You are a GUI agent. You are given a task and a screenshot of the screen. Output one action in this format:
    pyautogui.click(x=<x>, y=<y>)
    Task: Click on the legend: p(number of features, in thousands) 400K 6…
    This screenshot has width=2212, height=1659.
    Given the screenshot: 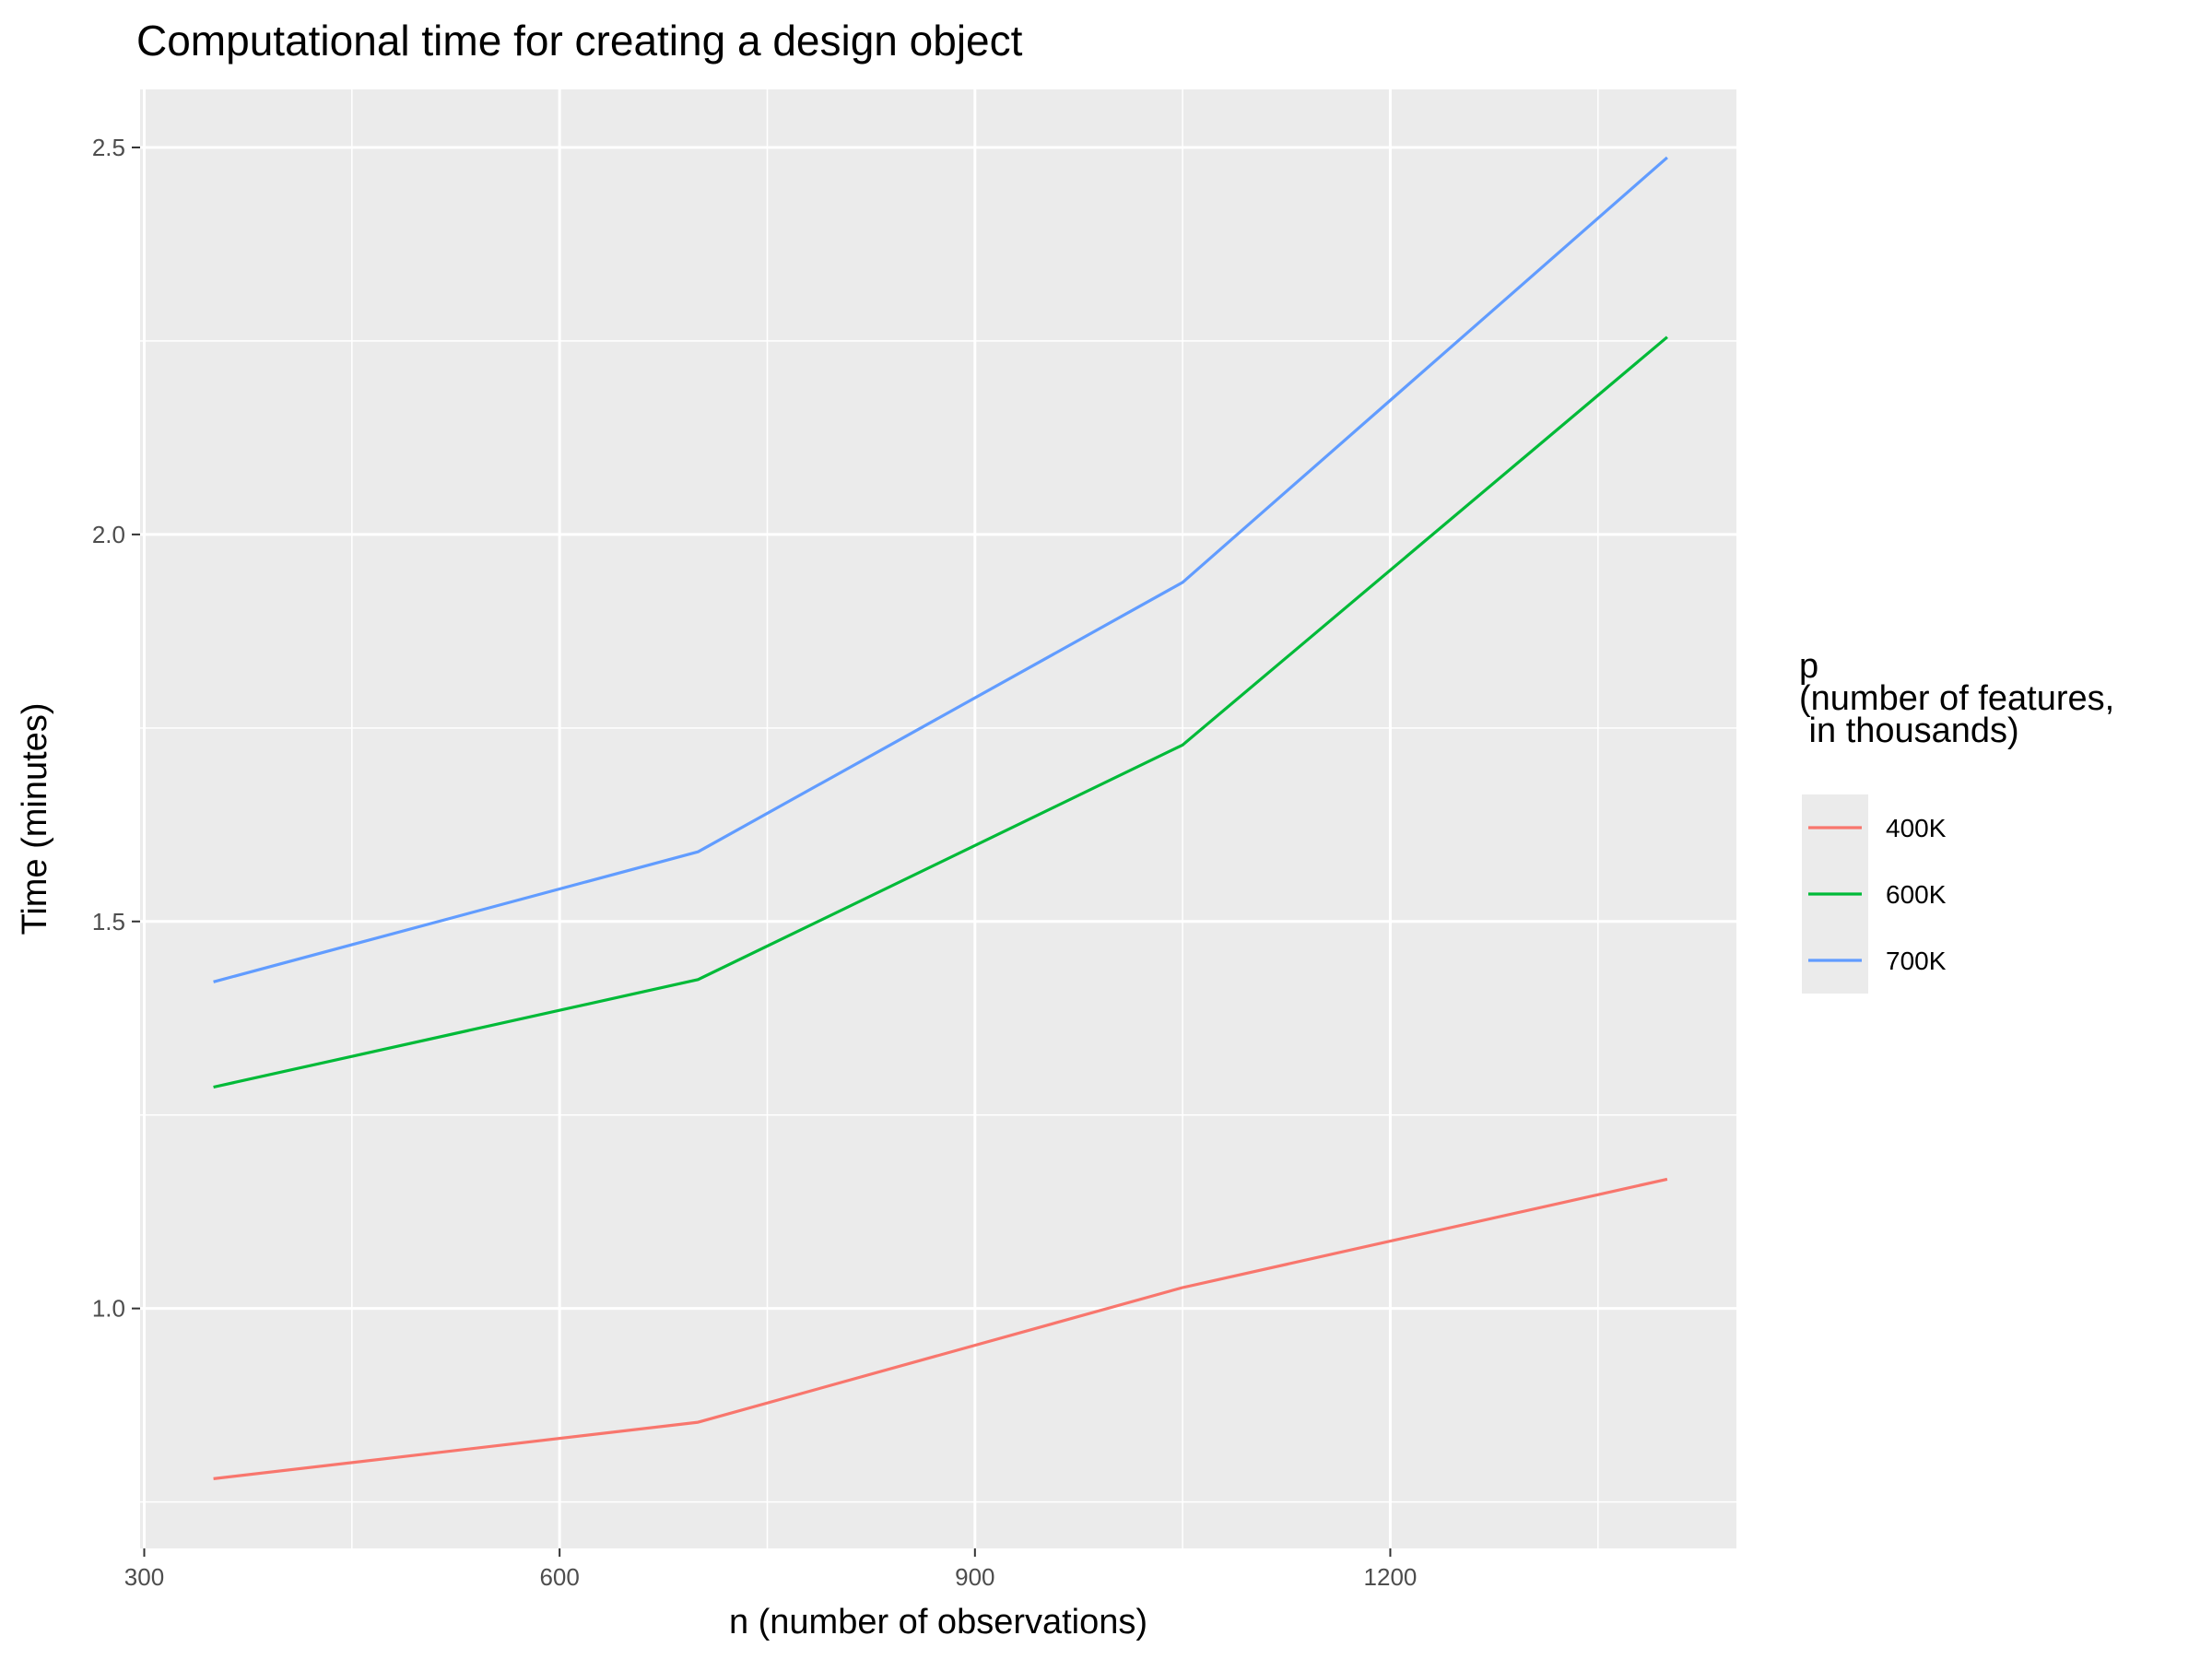 What is the action you would take?
    pyautogui.click(x=1956, y=820)
    